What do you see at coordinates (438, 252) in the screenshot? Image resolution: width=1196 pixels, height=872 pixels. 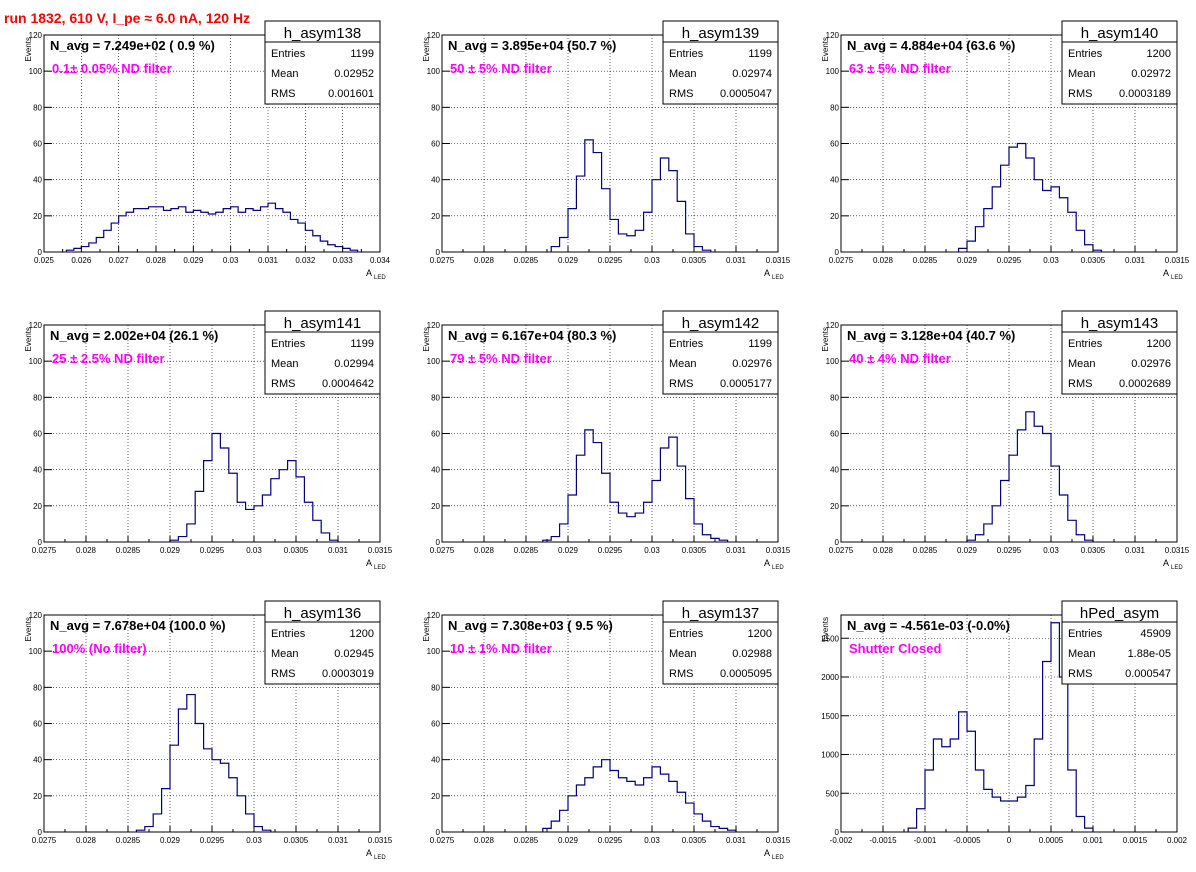 I see `y-tick-label: 0` at bounding box center [438, 252].